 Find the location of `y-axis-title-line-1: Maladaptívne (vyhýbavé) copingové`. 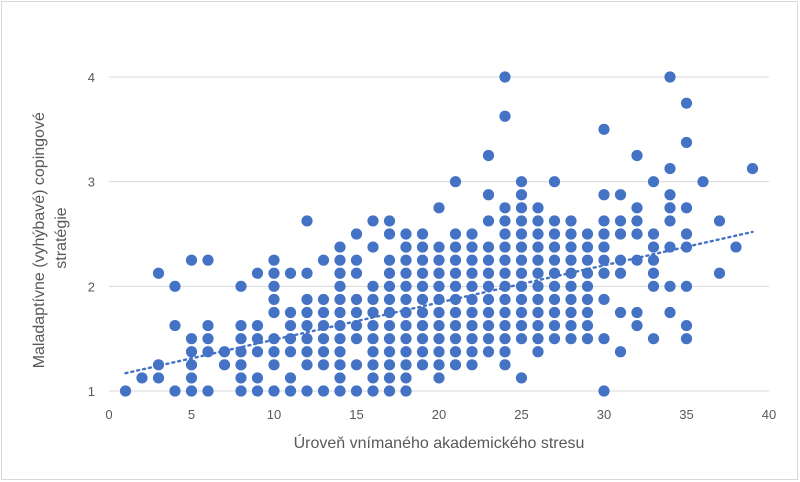

y-axis-title-line-1: Maladaptívne (vyhýbavé) copingové is located at coordinates (39, 240).